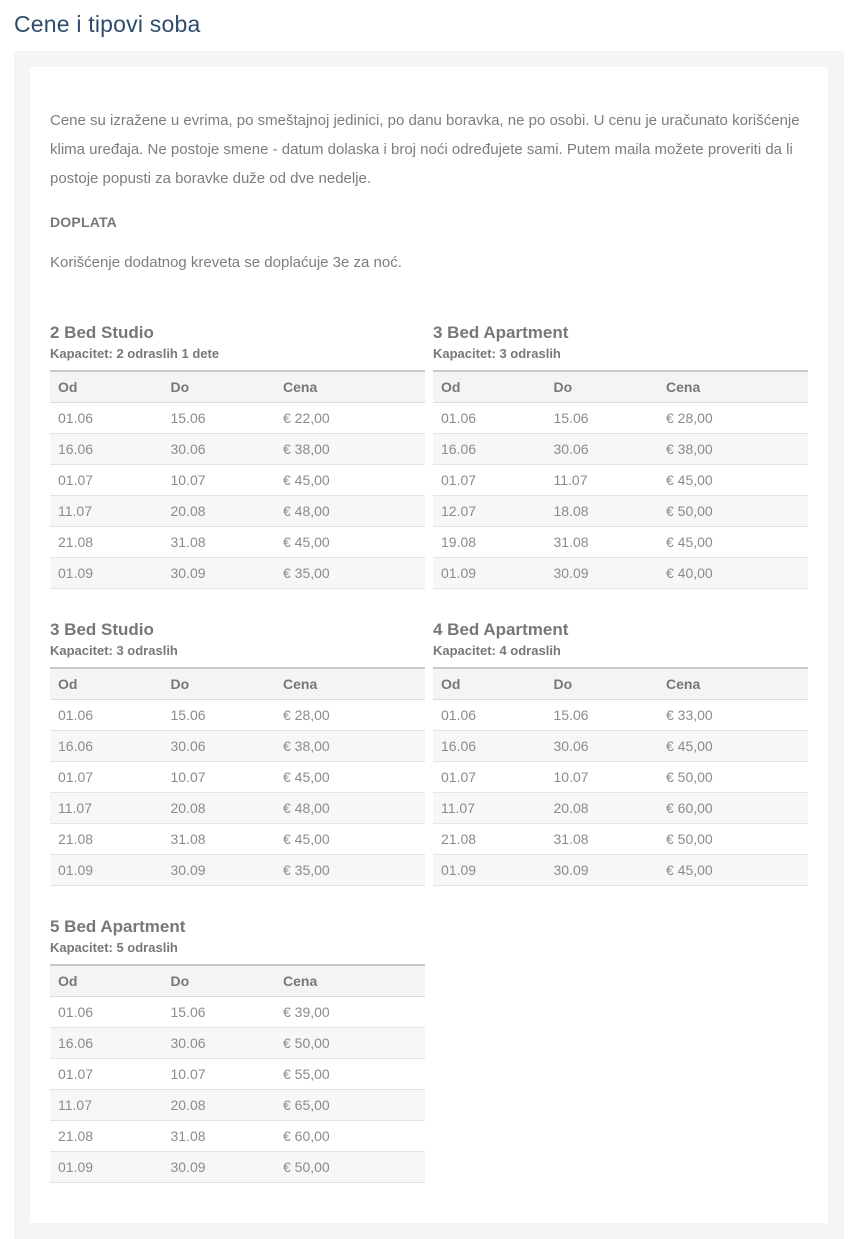 Image resolution: width=858 pixels, height=1239 pixels. What do you see at coordinates (118, 926) in the screenshot?
I see `room-title: 5 Bed Apartment` at bounding box center [118, 926].